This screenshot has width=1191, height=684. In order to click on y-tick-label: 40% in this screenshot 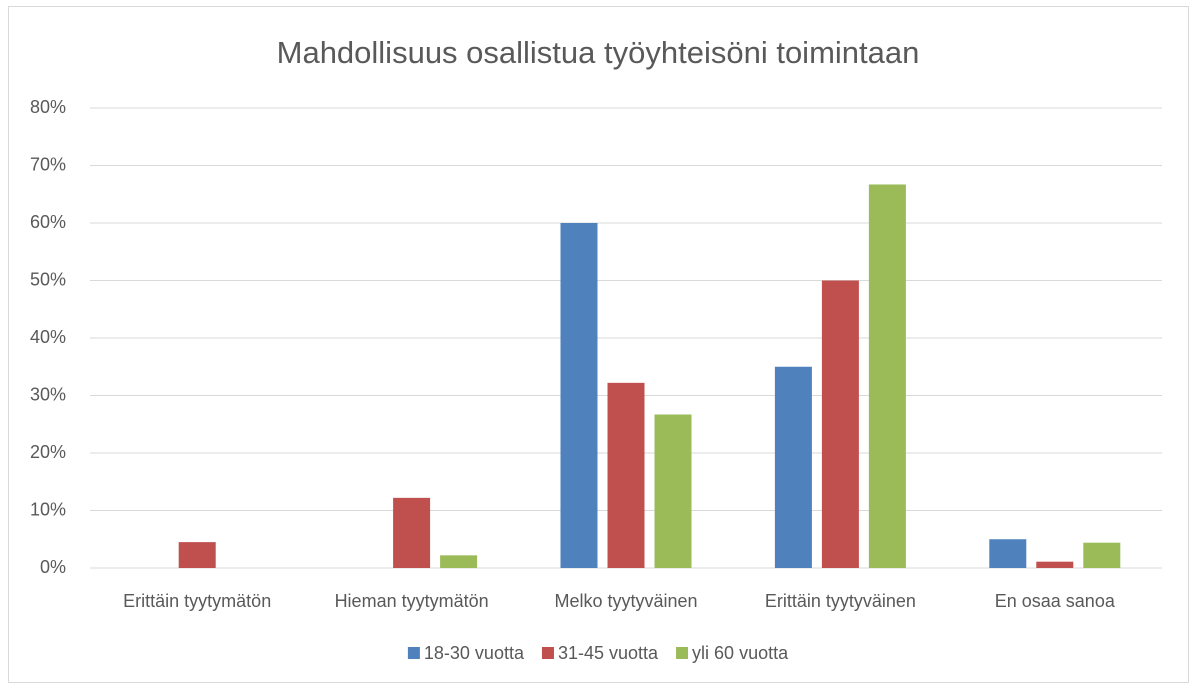, I will do `click(48, 337)`.